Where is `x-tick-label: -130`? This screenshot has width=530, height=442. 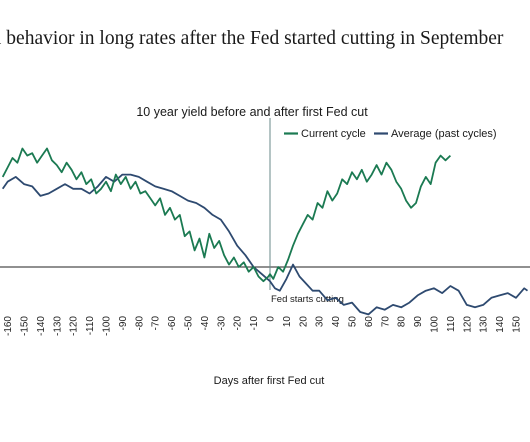
x-tick-label: -130 is located at coordinates (57, 326).